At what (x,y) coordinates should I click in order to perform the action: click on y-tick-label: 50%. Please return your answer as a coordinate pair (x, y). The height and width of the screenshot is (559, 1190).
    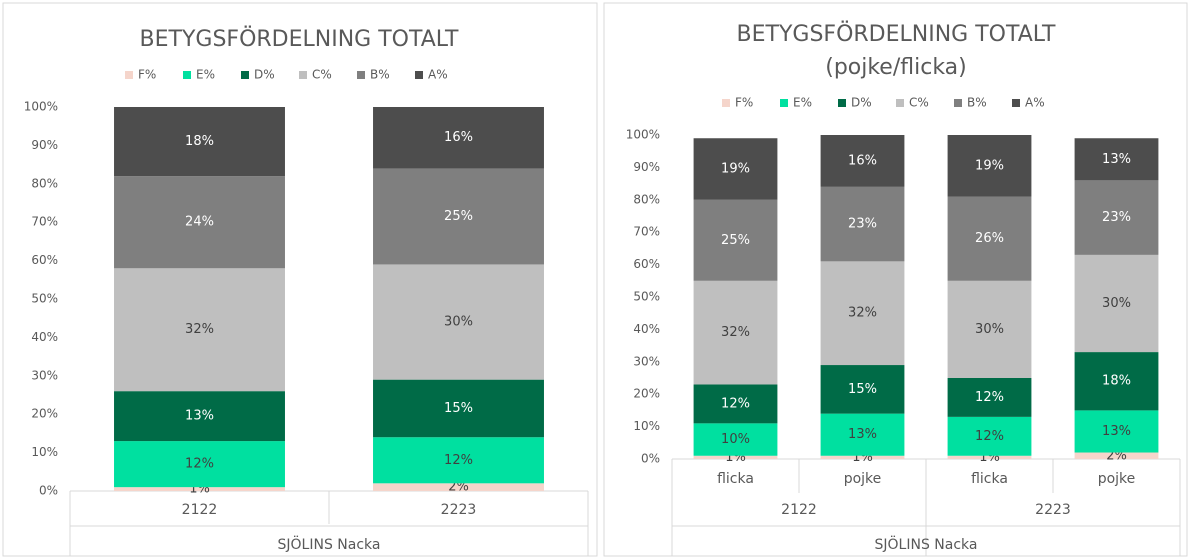
    Looking at the image, I should click on (646, 297).